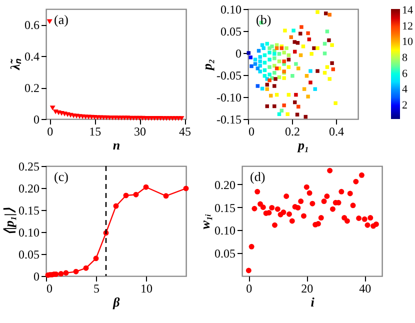 This screenshot has width=415, height=323. I want to click on y-axis-title: p₂, so click(207, 65).